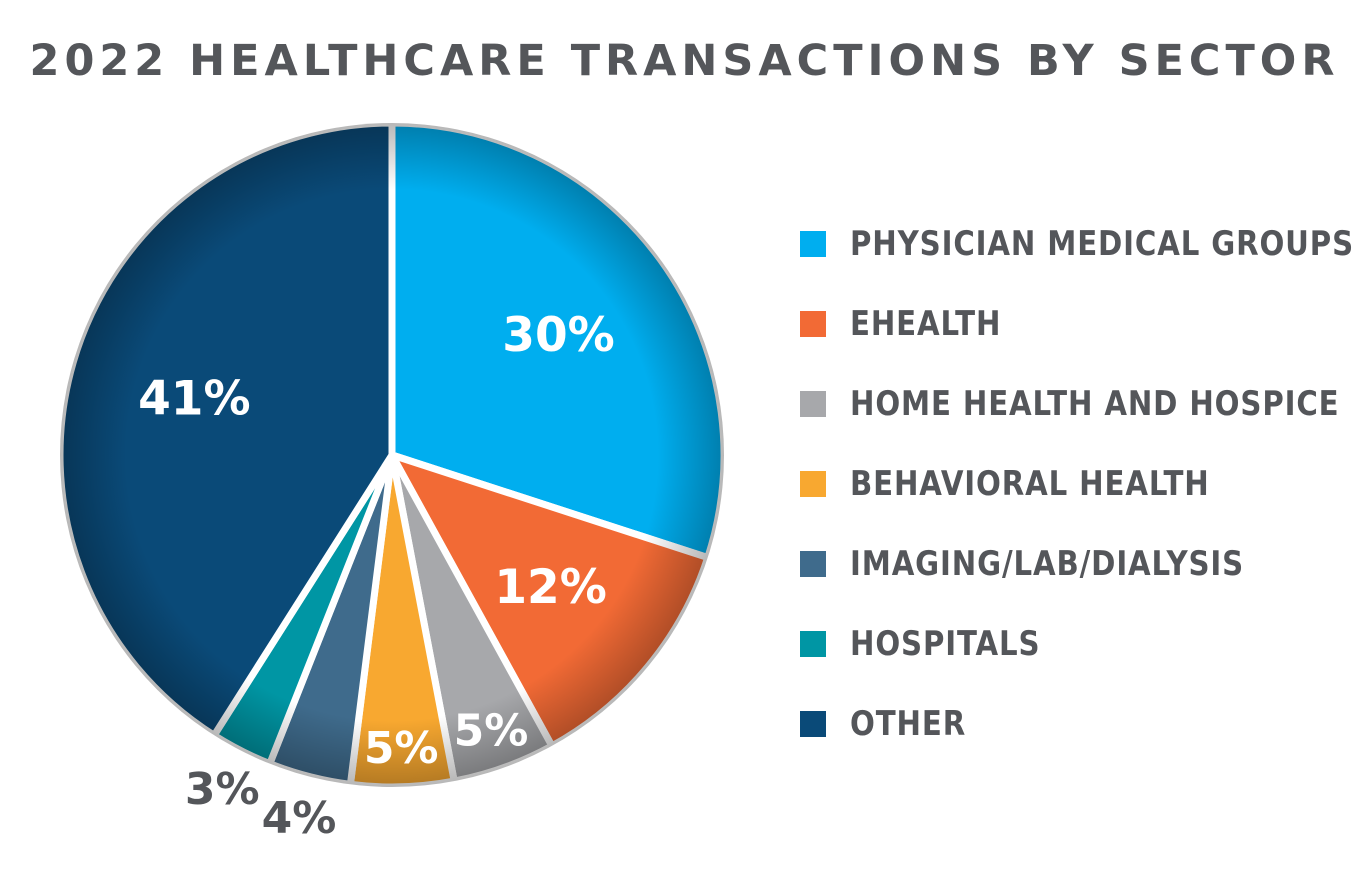 The height and width of the screenshot is (878, 1369). Describe the element at coordinates (299, 818) in the screenshot. I see `slice-label-imaging-lab-dialysis: 4%` at that location.